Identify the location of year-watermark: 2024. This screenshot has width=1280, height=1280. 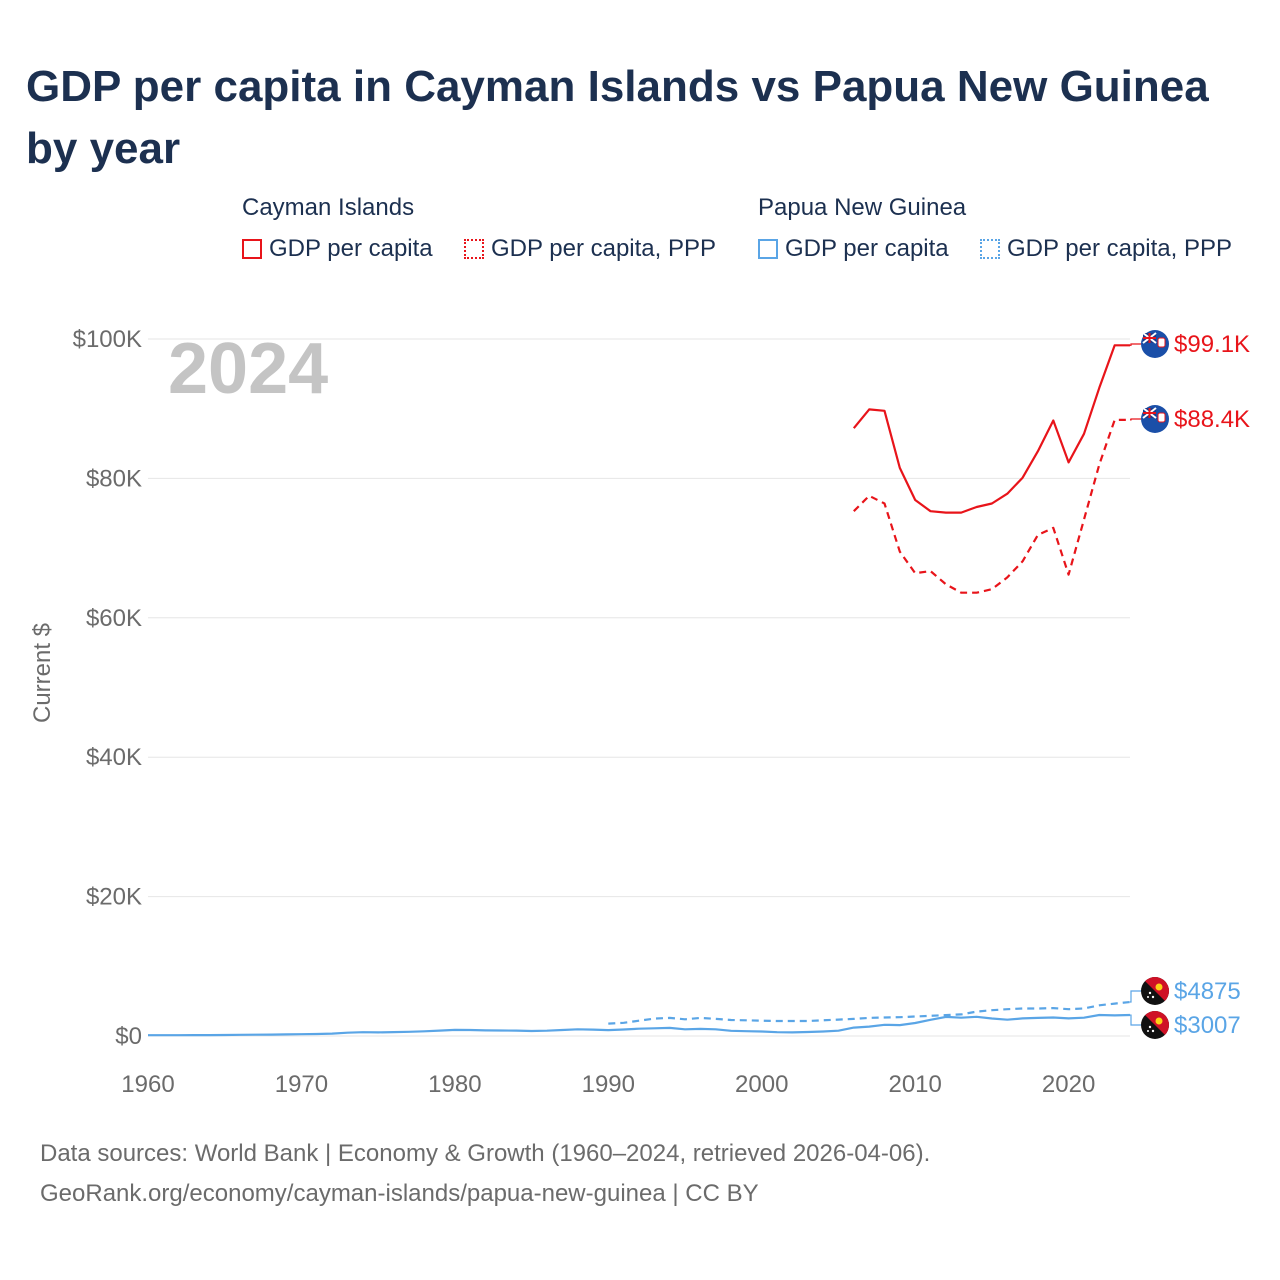
(248, 369).